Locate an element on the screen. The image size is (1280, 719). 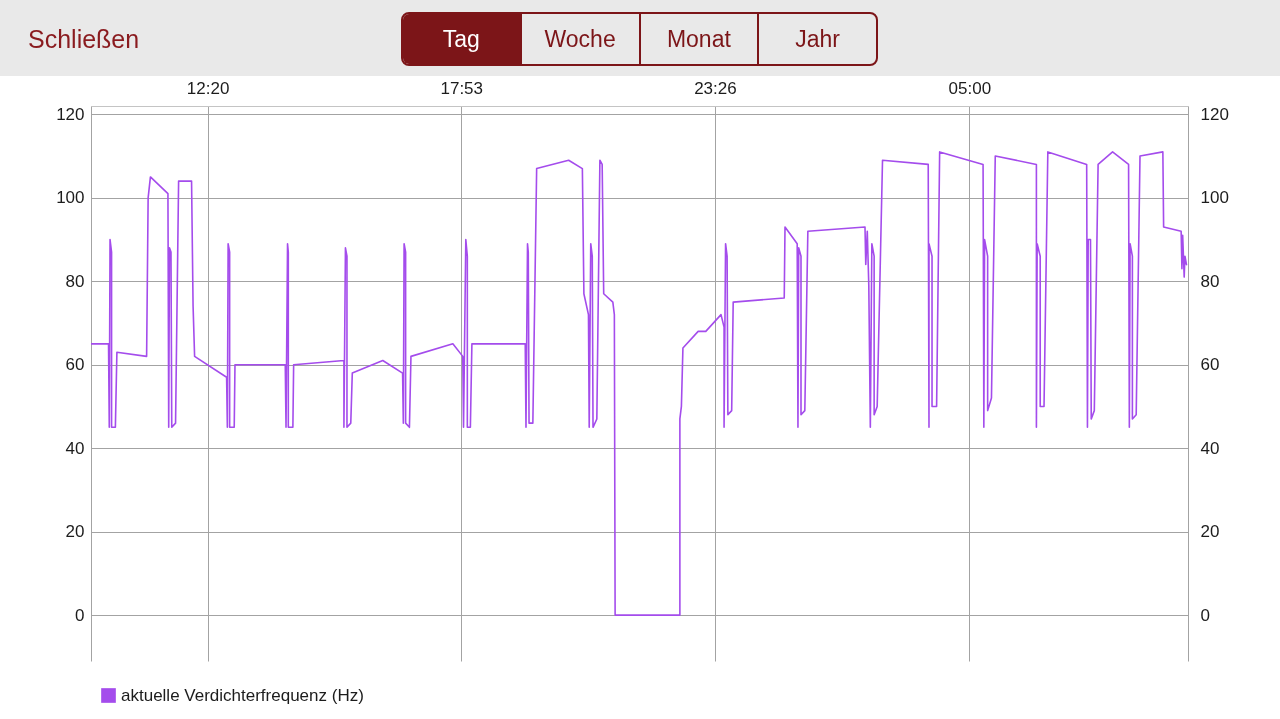
y2-tick-label: 0 is located at coordinates (1205, 615).